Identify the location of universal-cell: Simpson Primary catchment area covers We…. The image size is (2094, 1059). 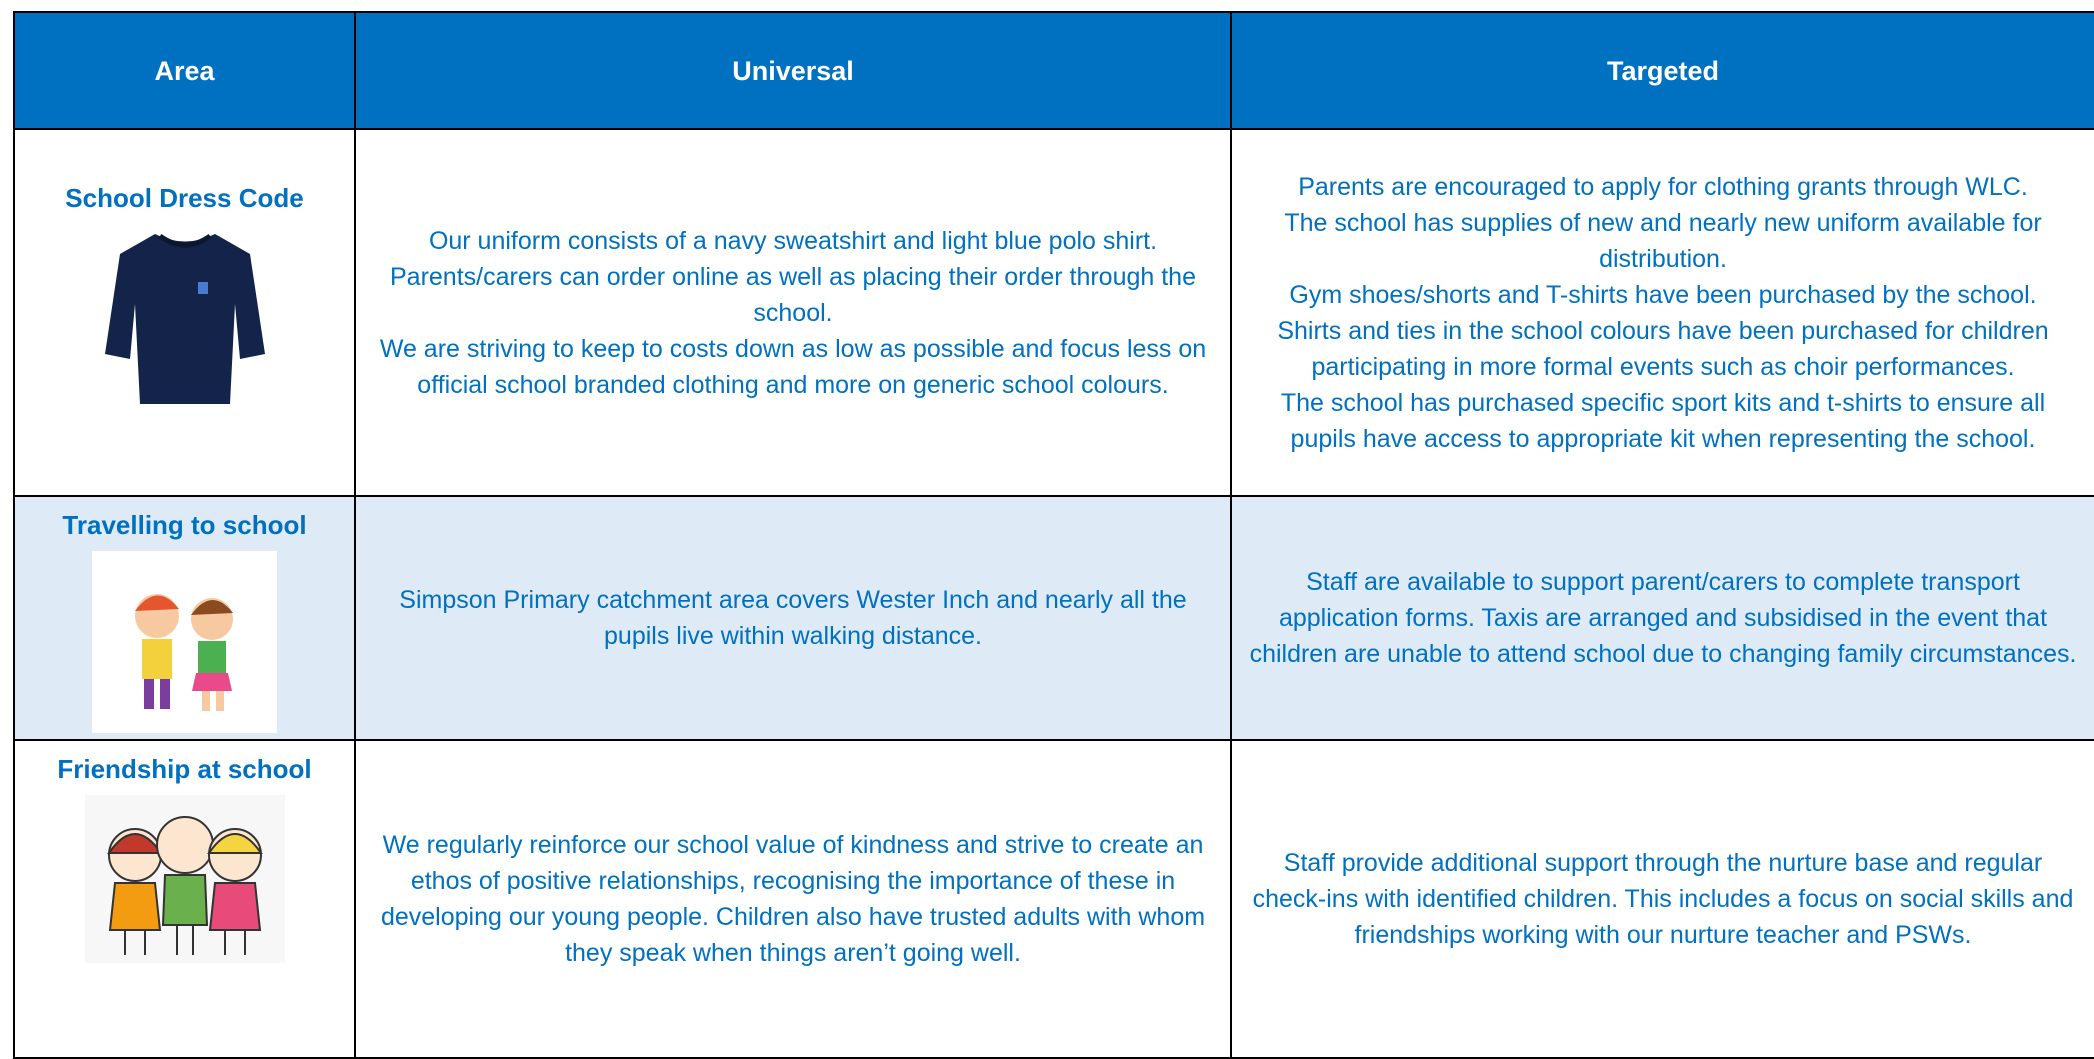
(793, 618).